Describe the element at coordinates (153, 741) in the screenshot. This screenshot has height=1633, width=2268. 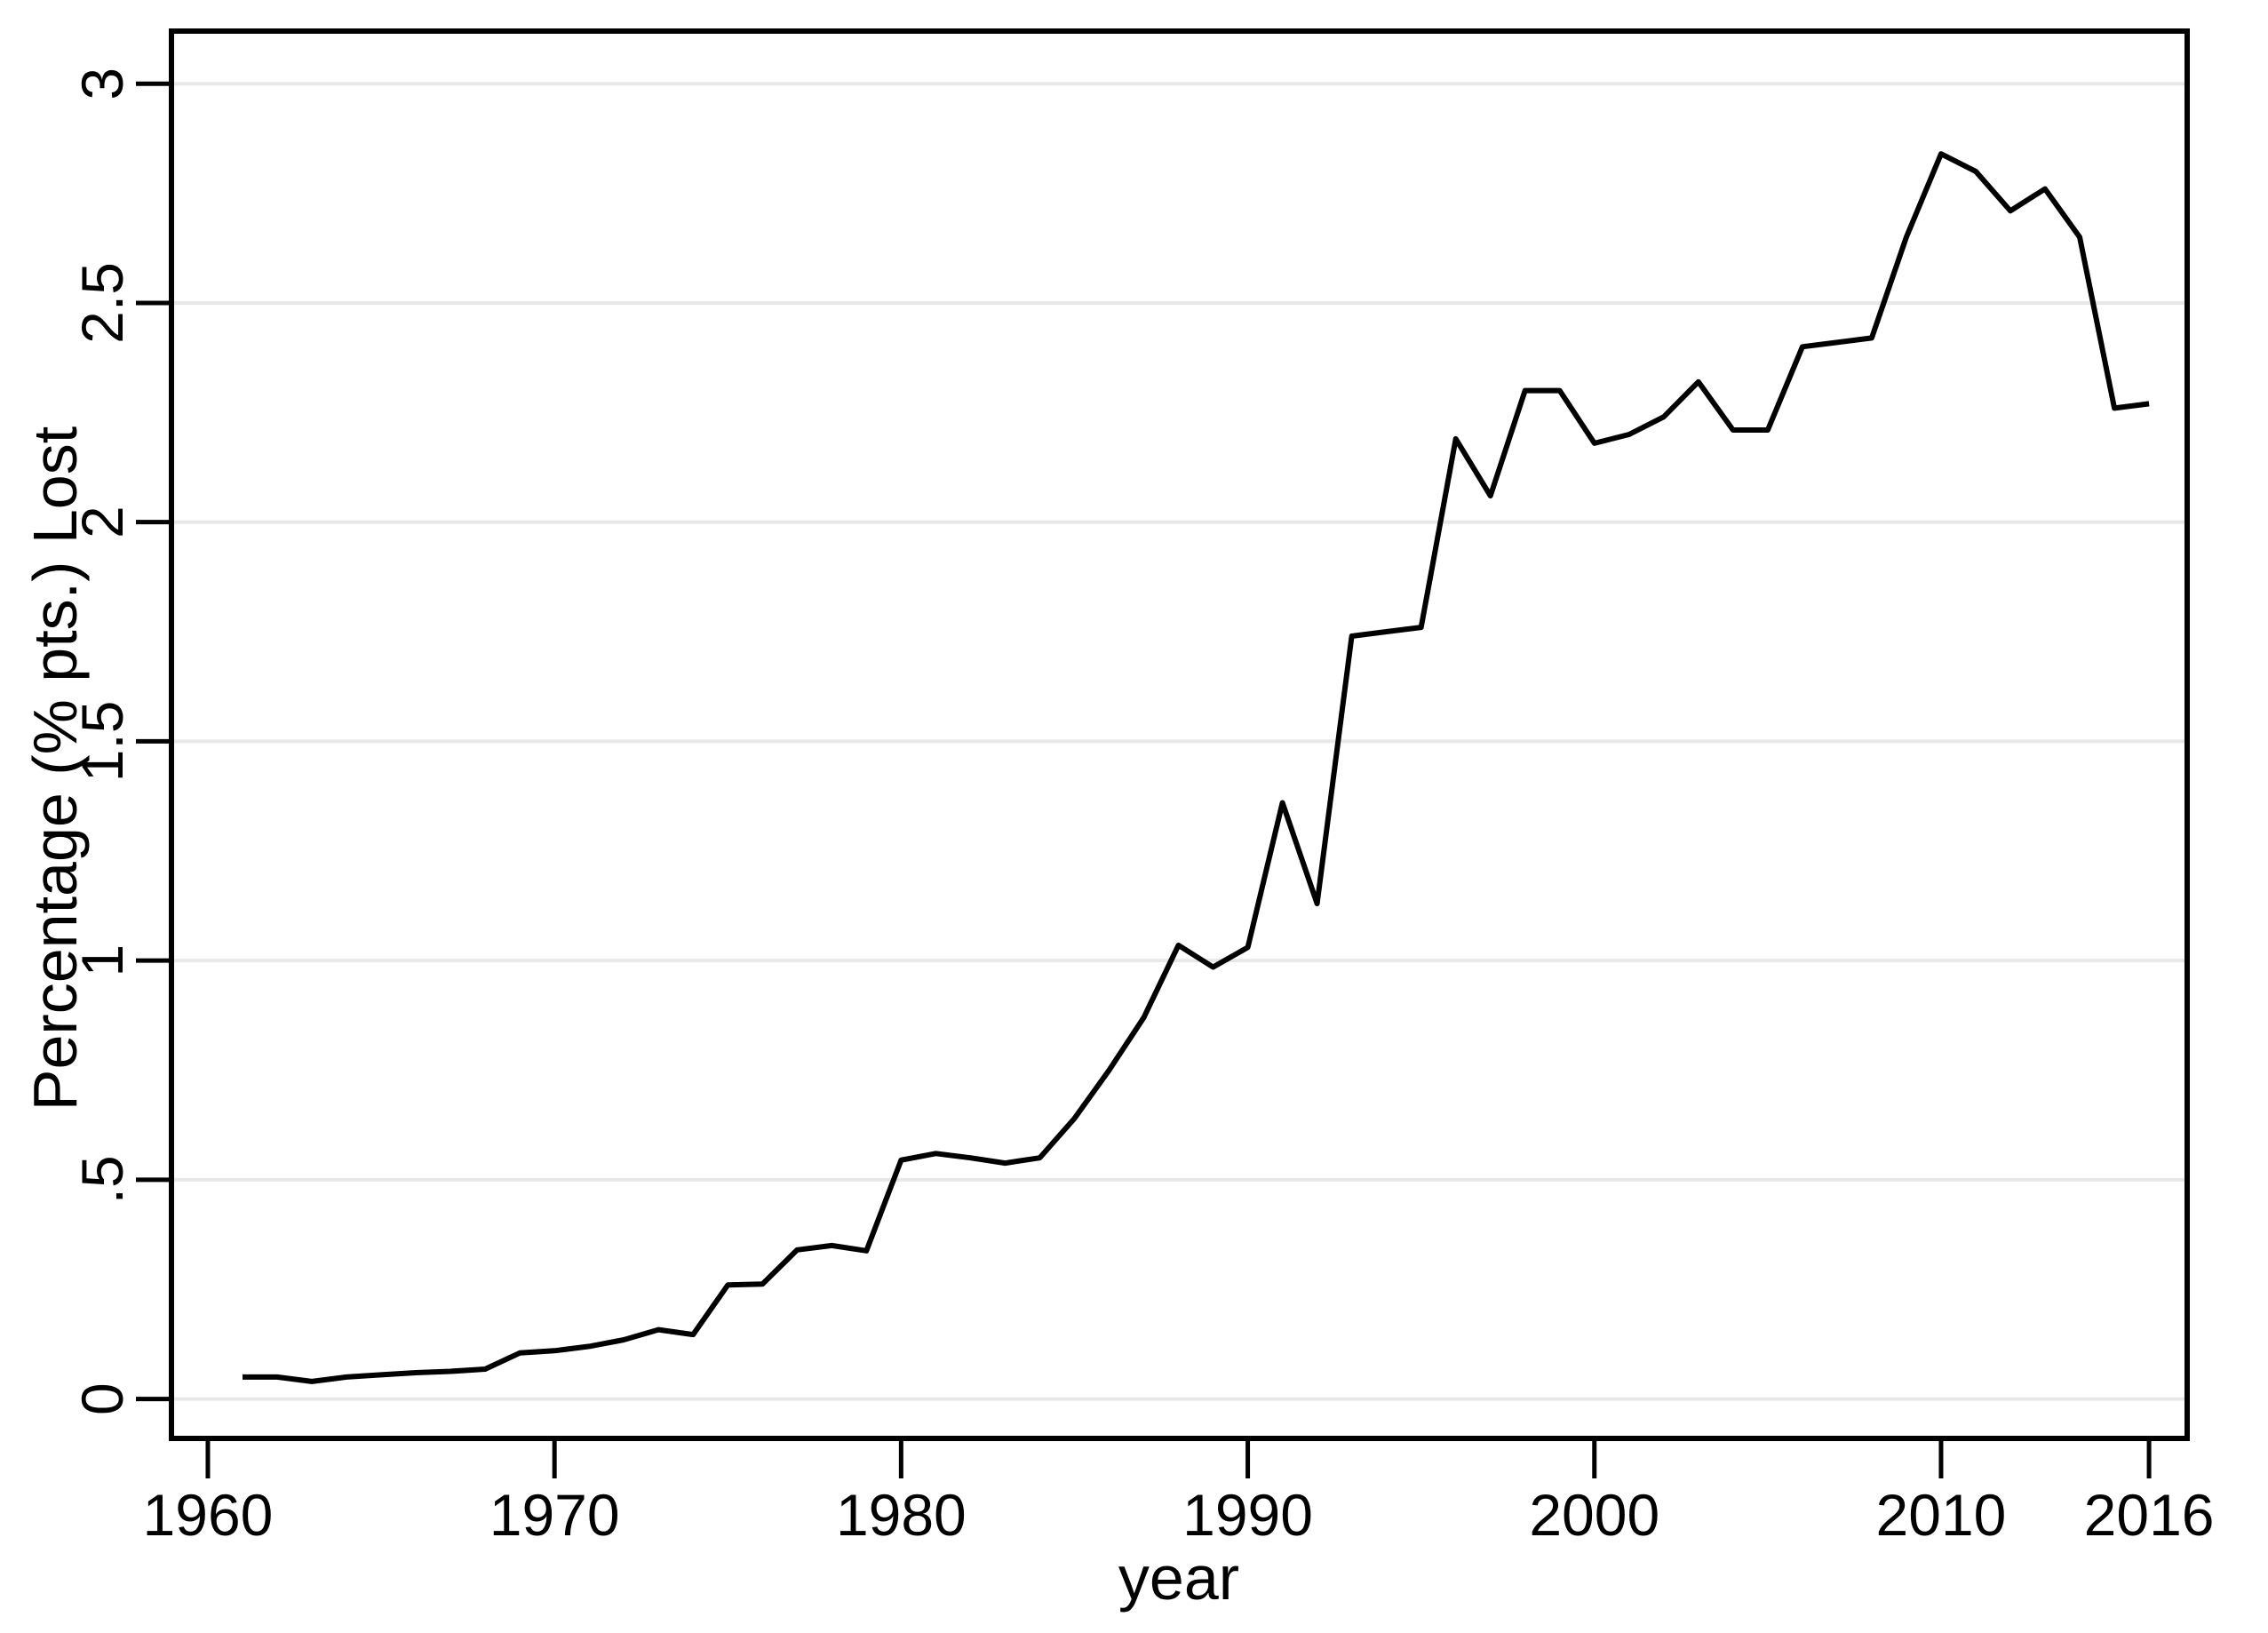
I see `y-axis-ticks` at that location.